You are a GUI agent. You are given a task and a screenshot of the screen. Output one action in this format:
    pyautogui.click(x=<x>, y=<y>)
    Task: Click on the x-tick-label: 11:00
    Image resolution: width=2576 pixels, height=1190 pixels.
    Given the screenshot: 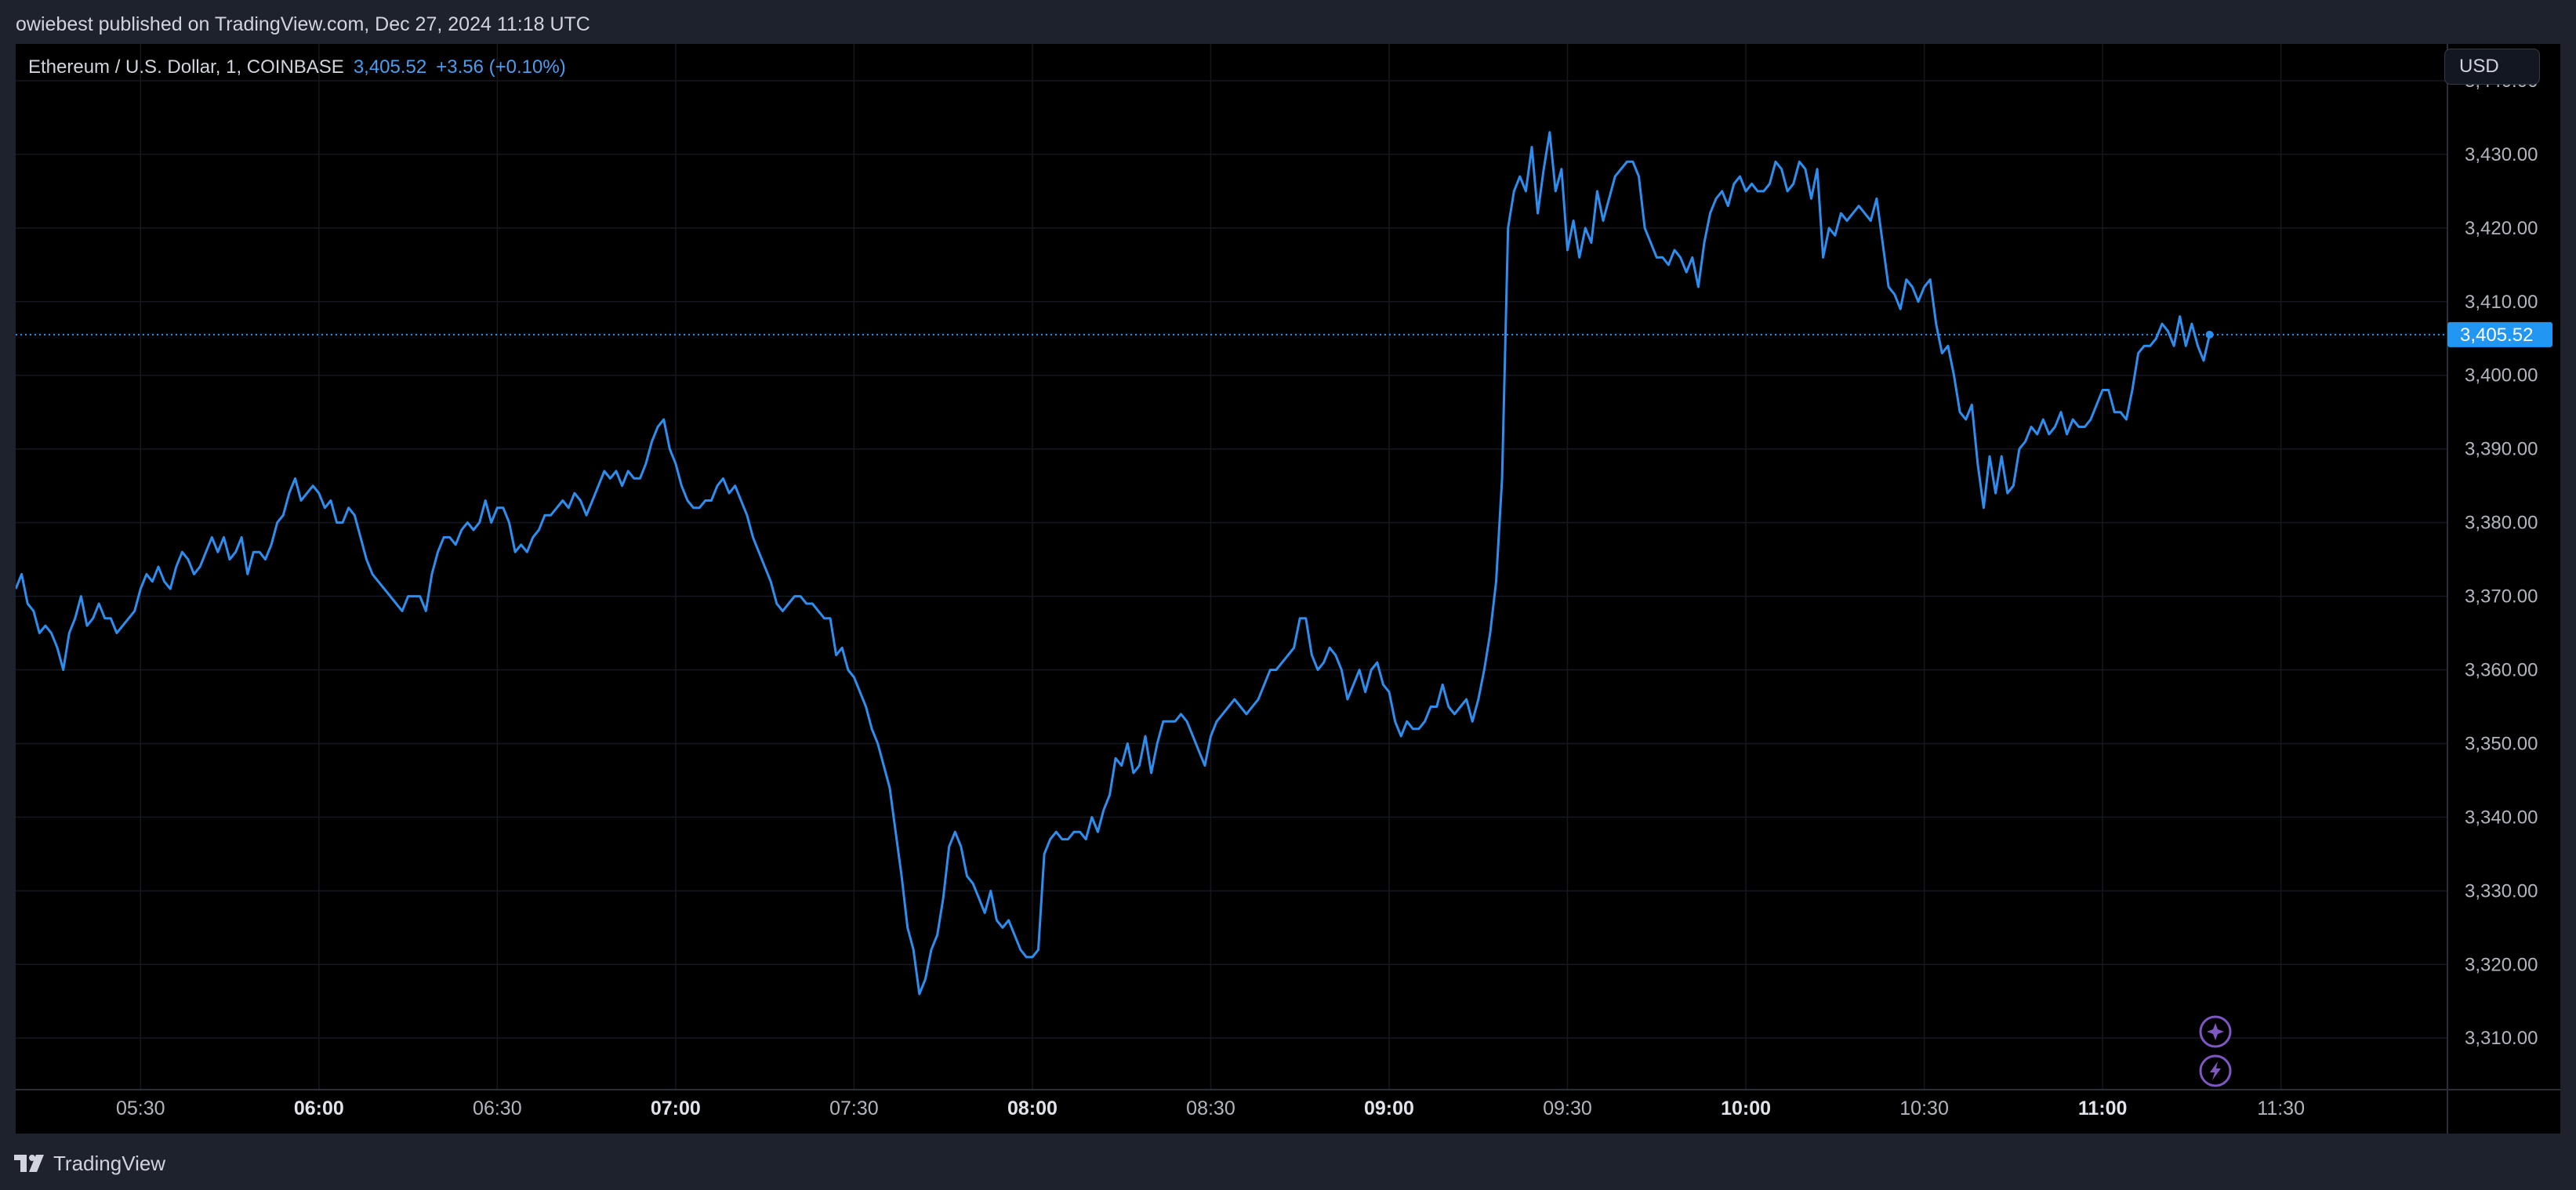 What is the action you would take?
    pyautogui.click(x=2103, y=1108)
    